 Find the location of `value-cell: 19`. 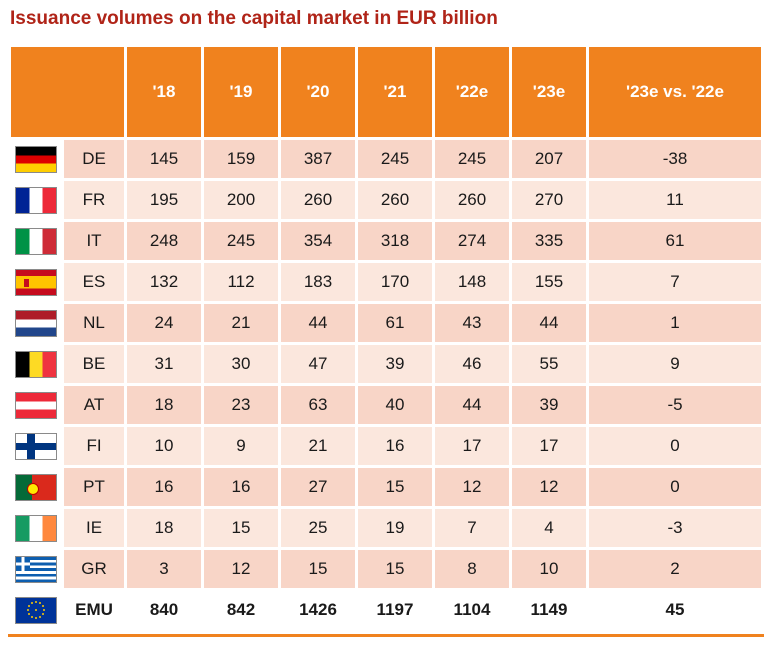

value-cell: 19 is located at coordinates (395, 528).